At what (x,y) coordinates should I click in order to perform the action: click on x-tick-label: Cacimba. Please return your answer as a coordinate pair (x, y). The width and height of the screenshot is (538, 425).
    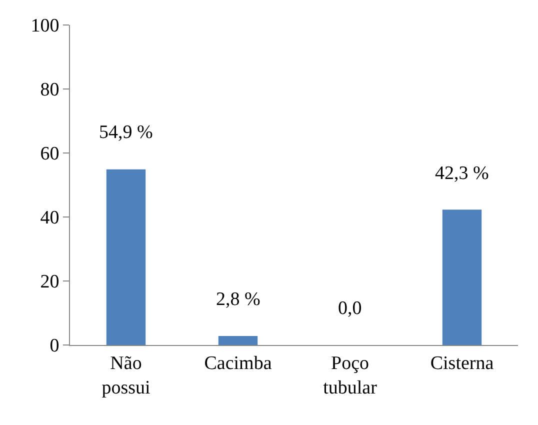
    Looking at the image, I should click on (238, 363).